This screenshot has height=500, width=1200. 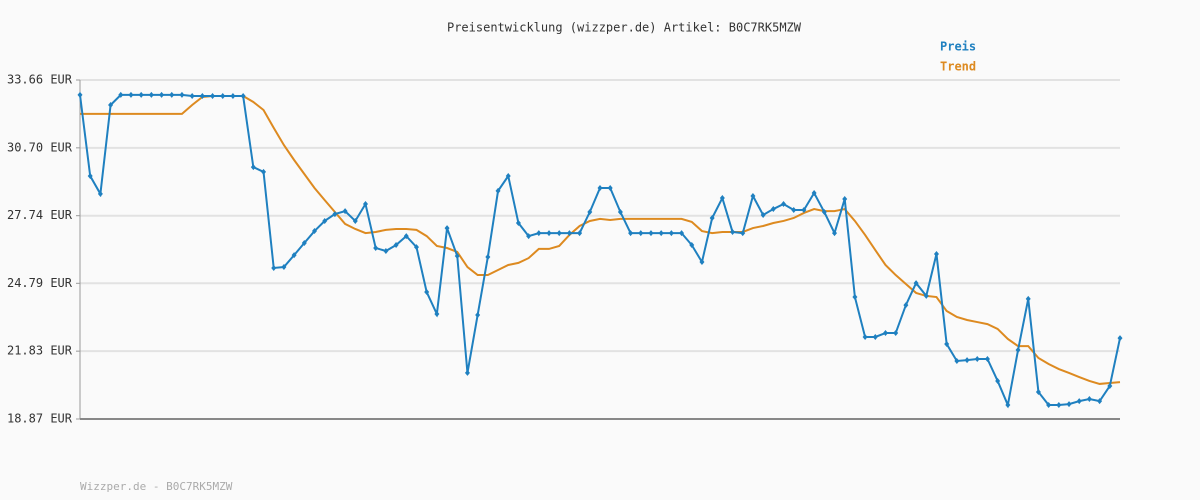 What do you see at coordinates (958, 47) in the screenshot?
I see `legend-entry: Preis` at bounding box center [958, 47].